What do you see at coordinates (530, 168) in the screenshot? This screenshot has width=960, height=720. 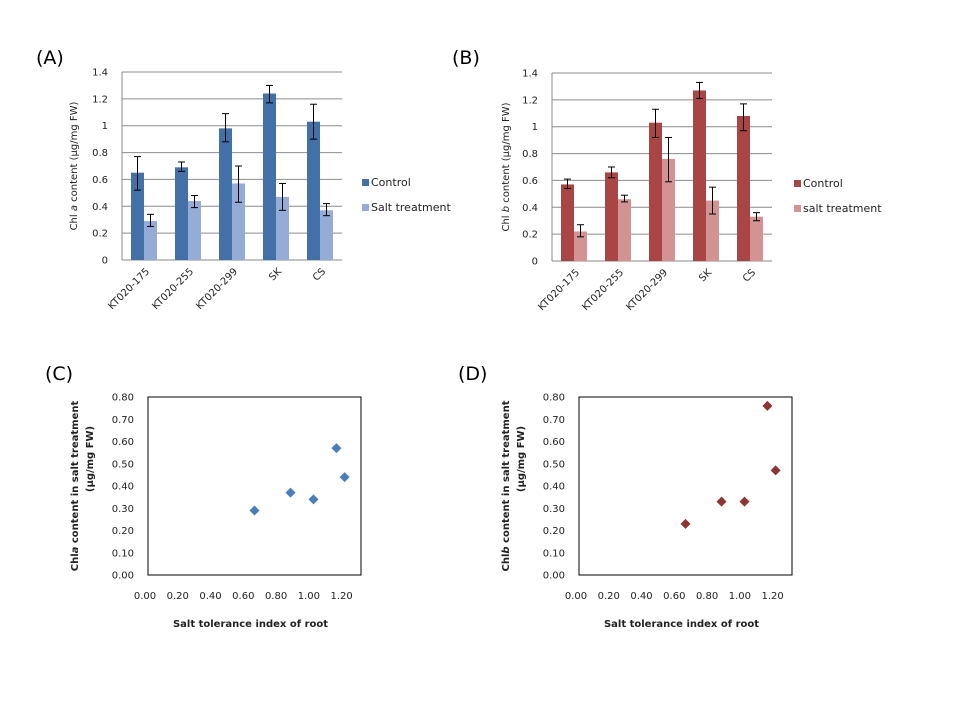 I see `panel-b-y-ticks: 0 0.2 0.4 0.6 0.8 1 1.2 1.4` at bounding box center [530, 168].